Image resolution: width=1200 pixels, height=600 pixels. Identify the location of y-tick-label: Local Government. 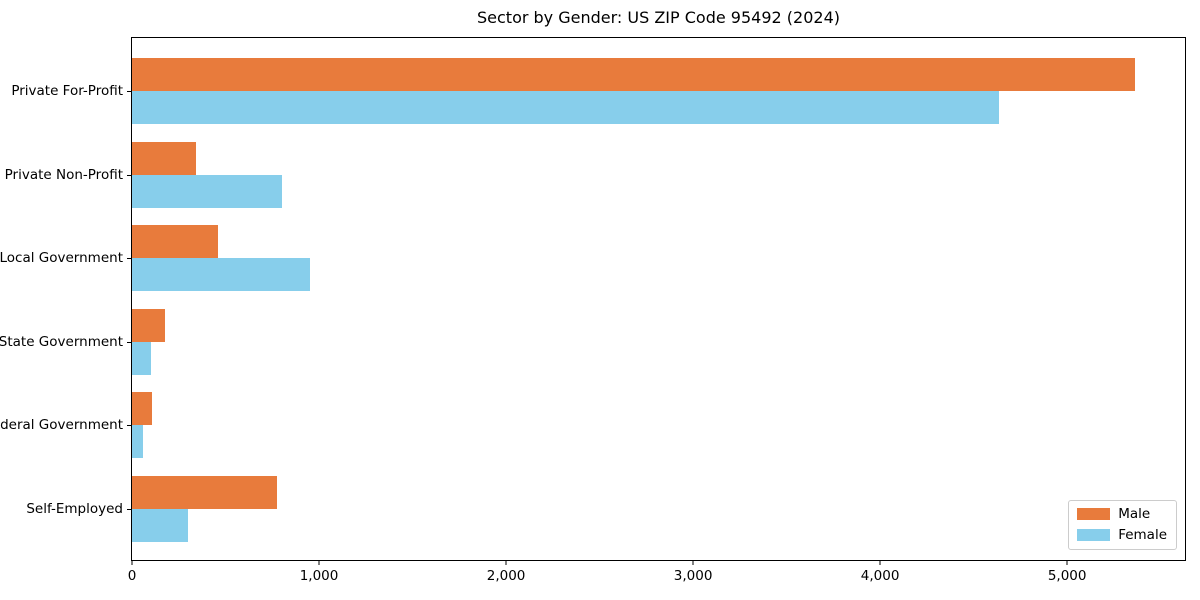
(61, 258).